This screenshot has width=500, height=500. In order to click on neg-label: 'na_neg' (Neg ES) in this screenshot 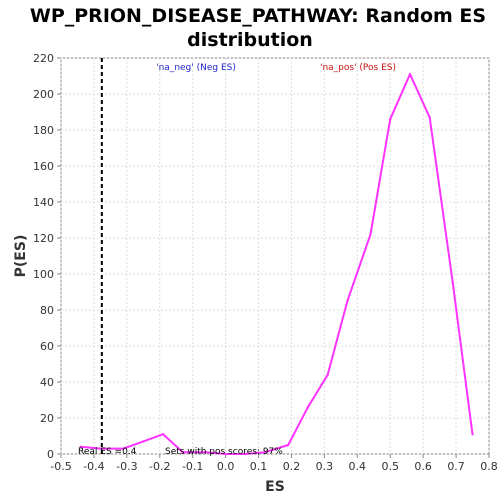, I will do `click(196, 68)`.